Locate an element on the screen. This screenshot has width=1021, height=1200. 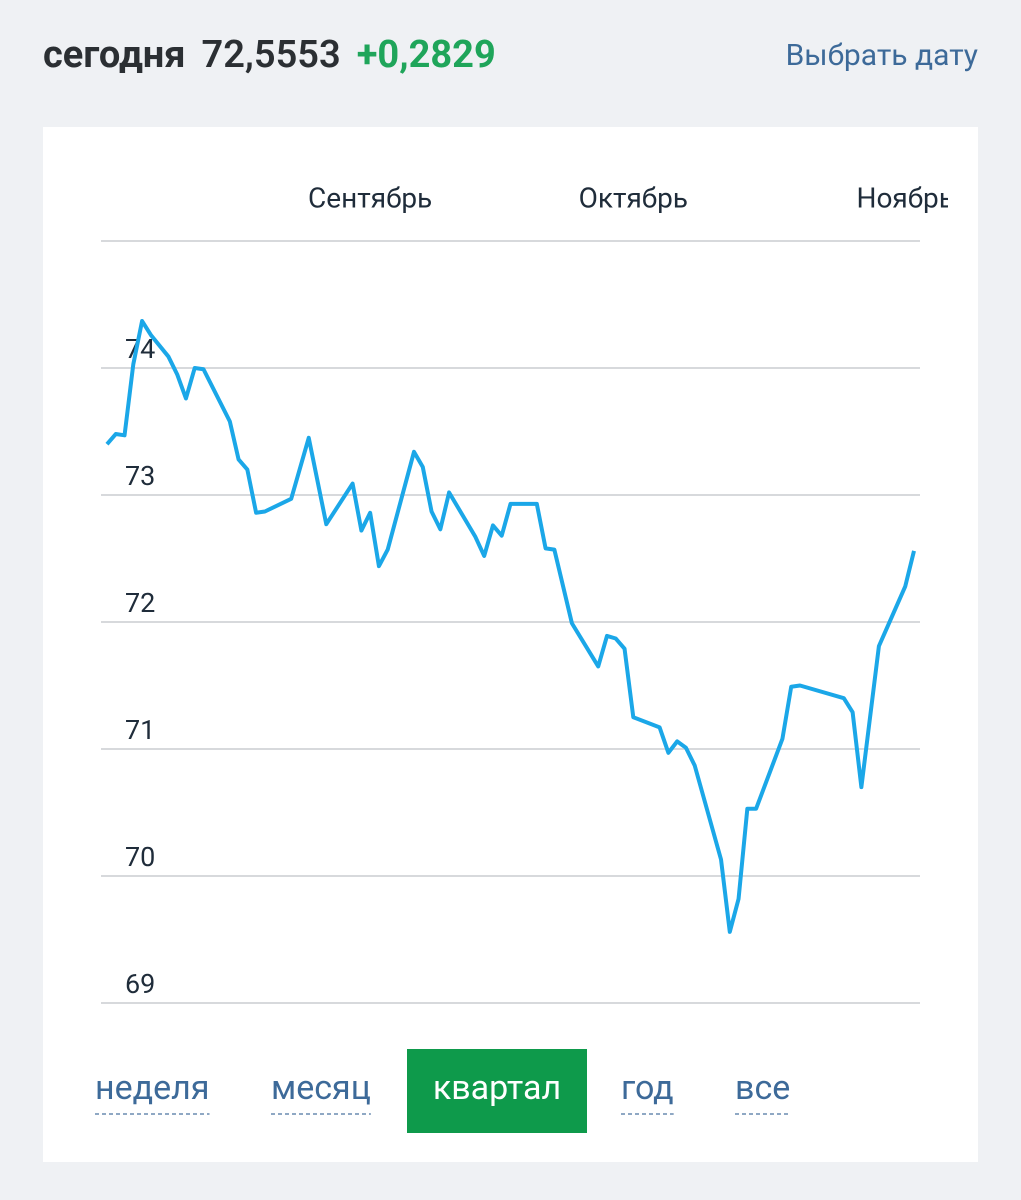
today-label: сегодня is located at coordinates (114, 55).